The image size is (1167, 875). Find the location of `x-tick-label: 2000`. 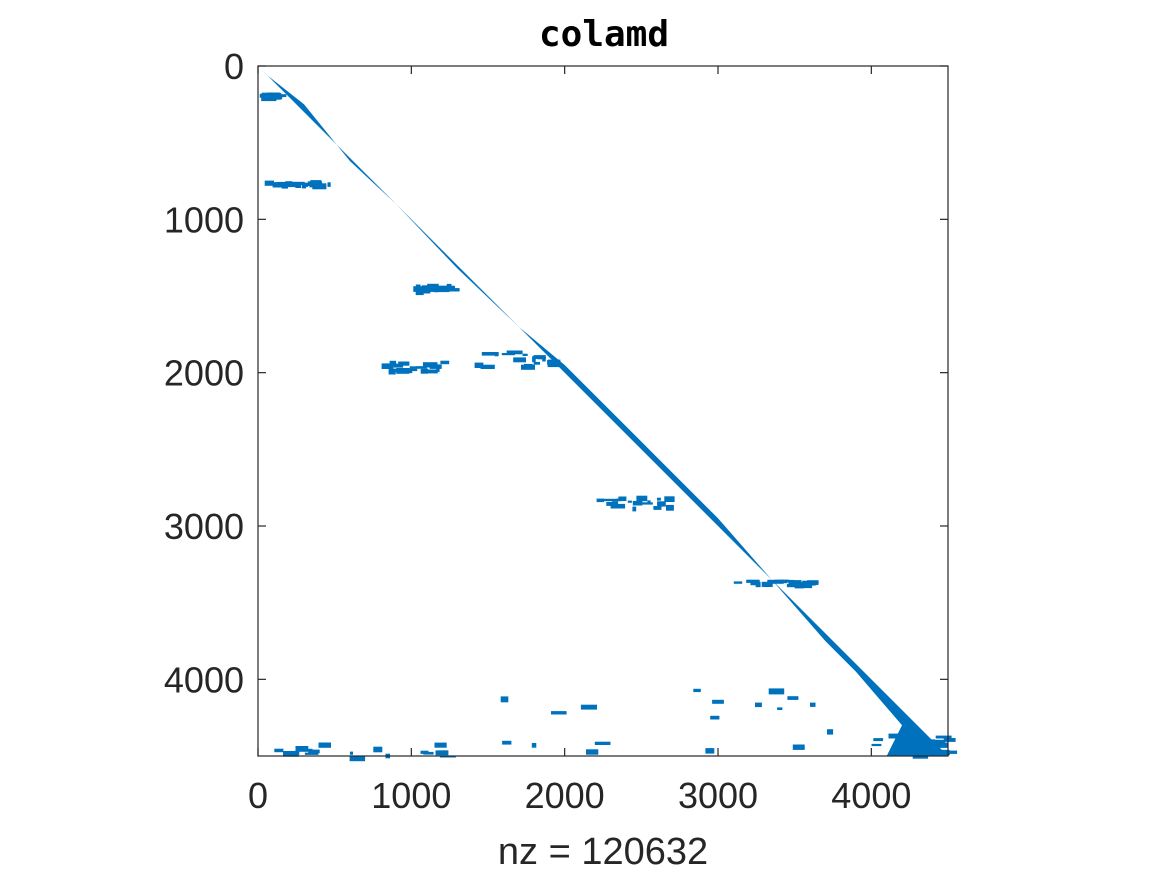

x-tick-label: 2000 is located at coordinates (565, 795).